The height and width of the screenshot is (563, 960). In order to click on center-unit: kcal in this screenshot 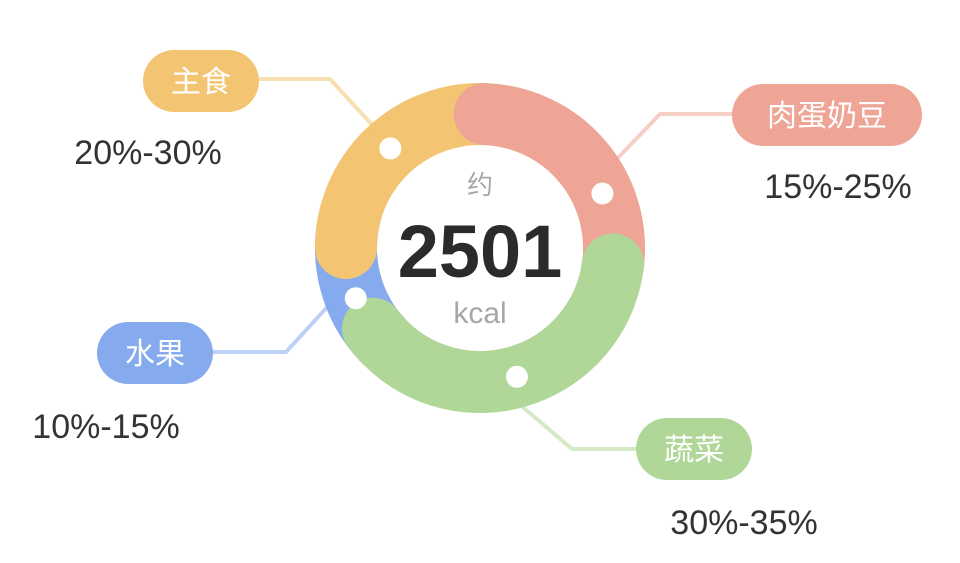, I will do `click(479, 313)`.